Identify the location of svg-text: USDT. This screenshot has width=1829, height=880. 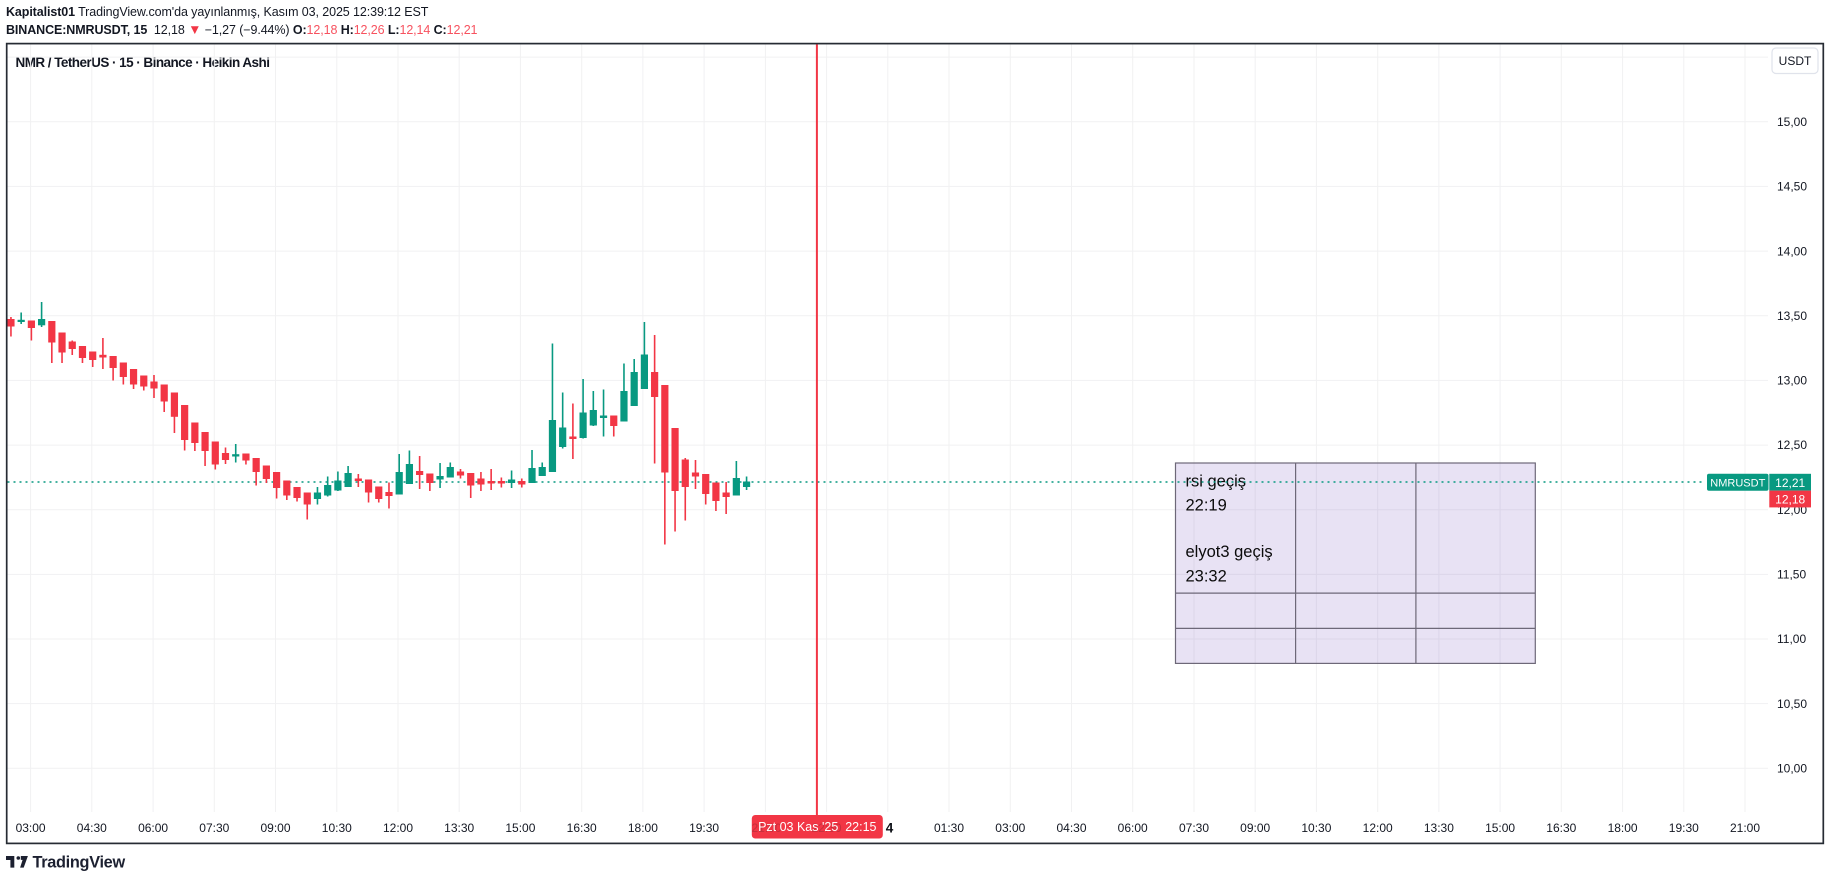
(1795, 61).